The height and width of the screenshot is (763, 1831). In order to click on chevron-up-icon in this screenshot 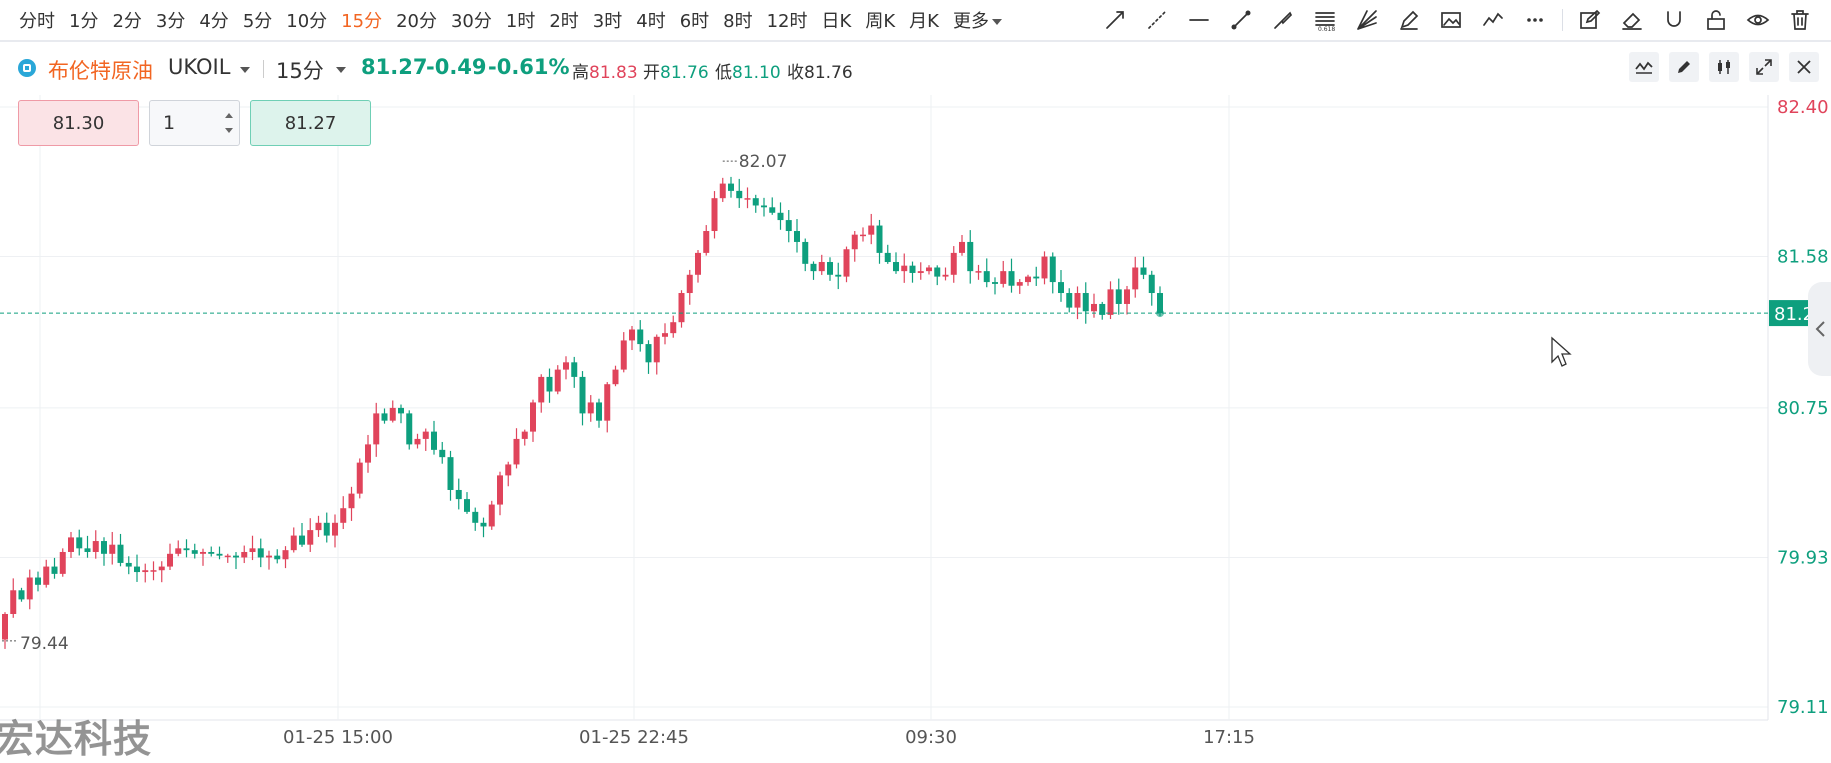, I will do `click(229, 115)`.